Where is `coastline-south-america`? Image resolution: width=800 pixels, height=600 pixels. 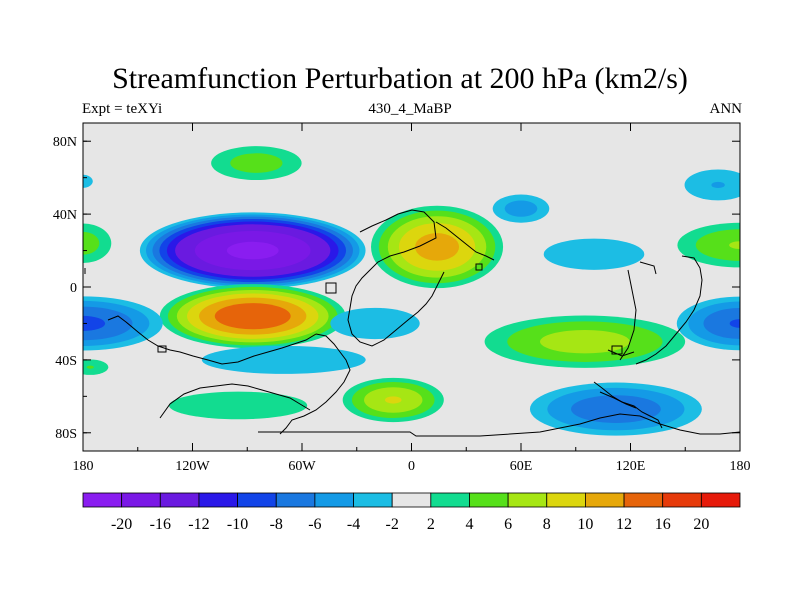
coastline-south-america is located at coordinates (315, 384).